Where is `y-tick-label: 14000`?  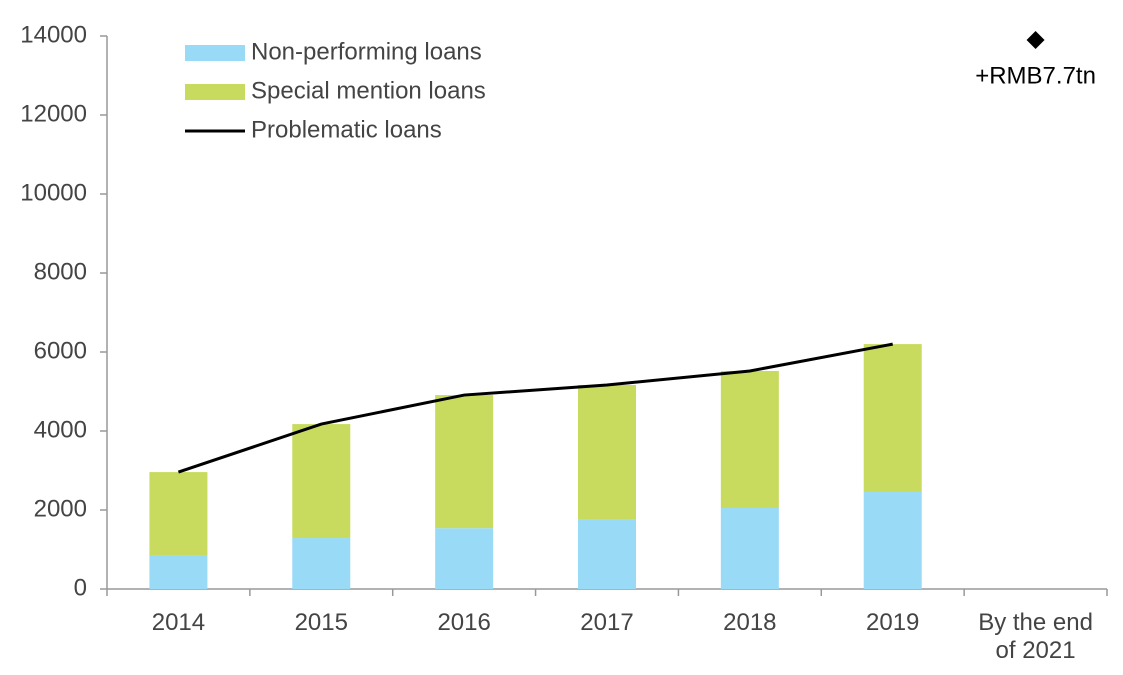
y-tick-label: 14000 is located at coordinates (53, 34).